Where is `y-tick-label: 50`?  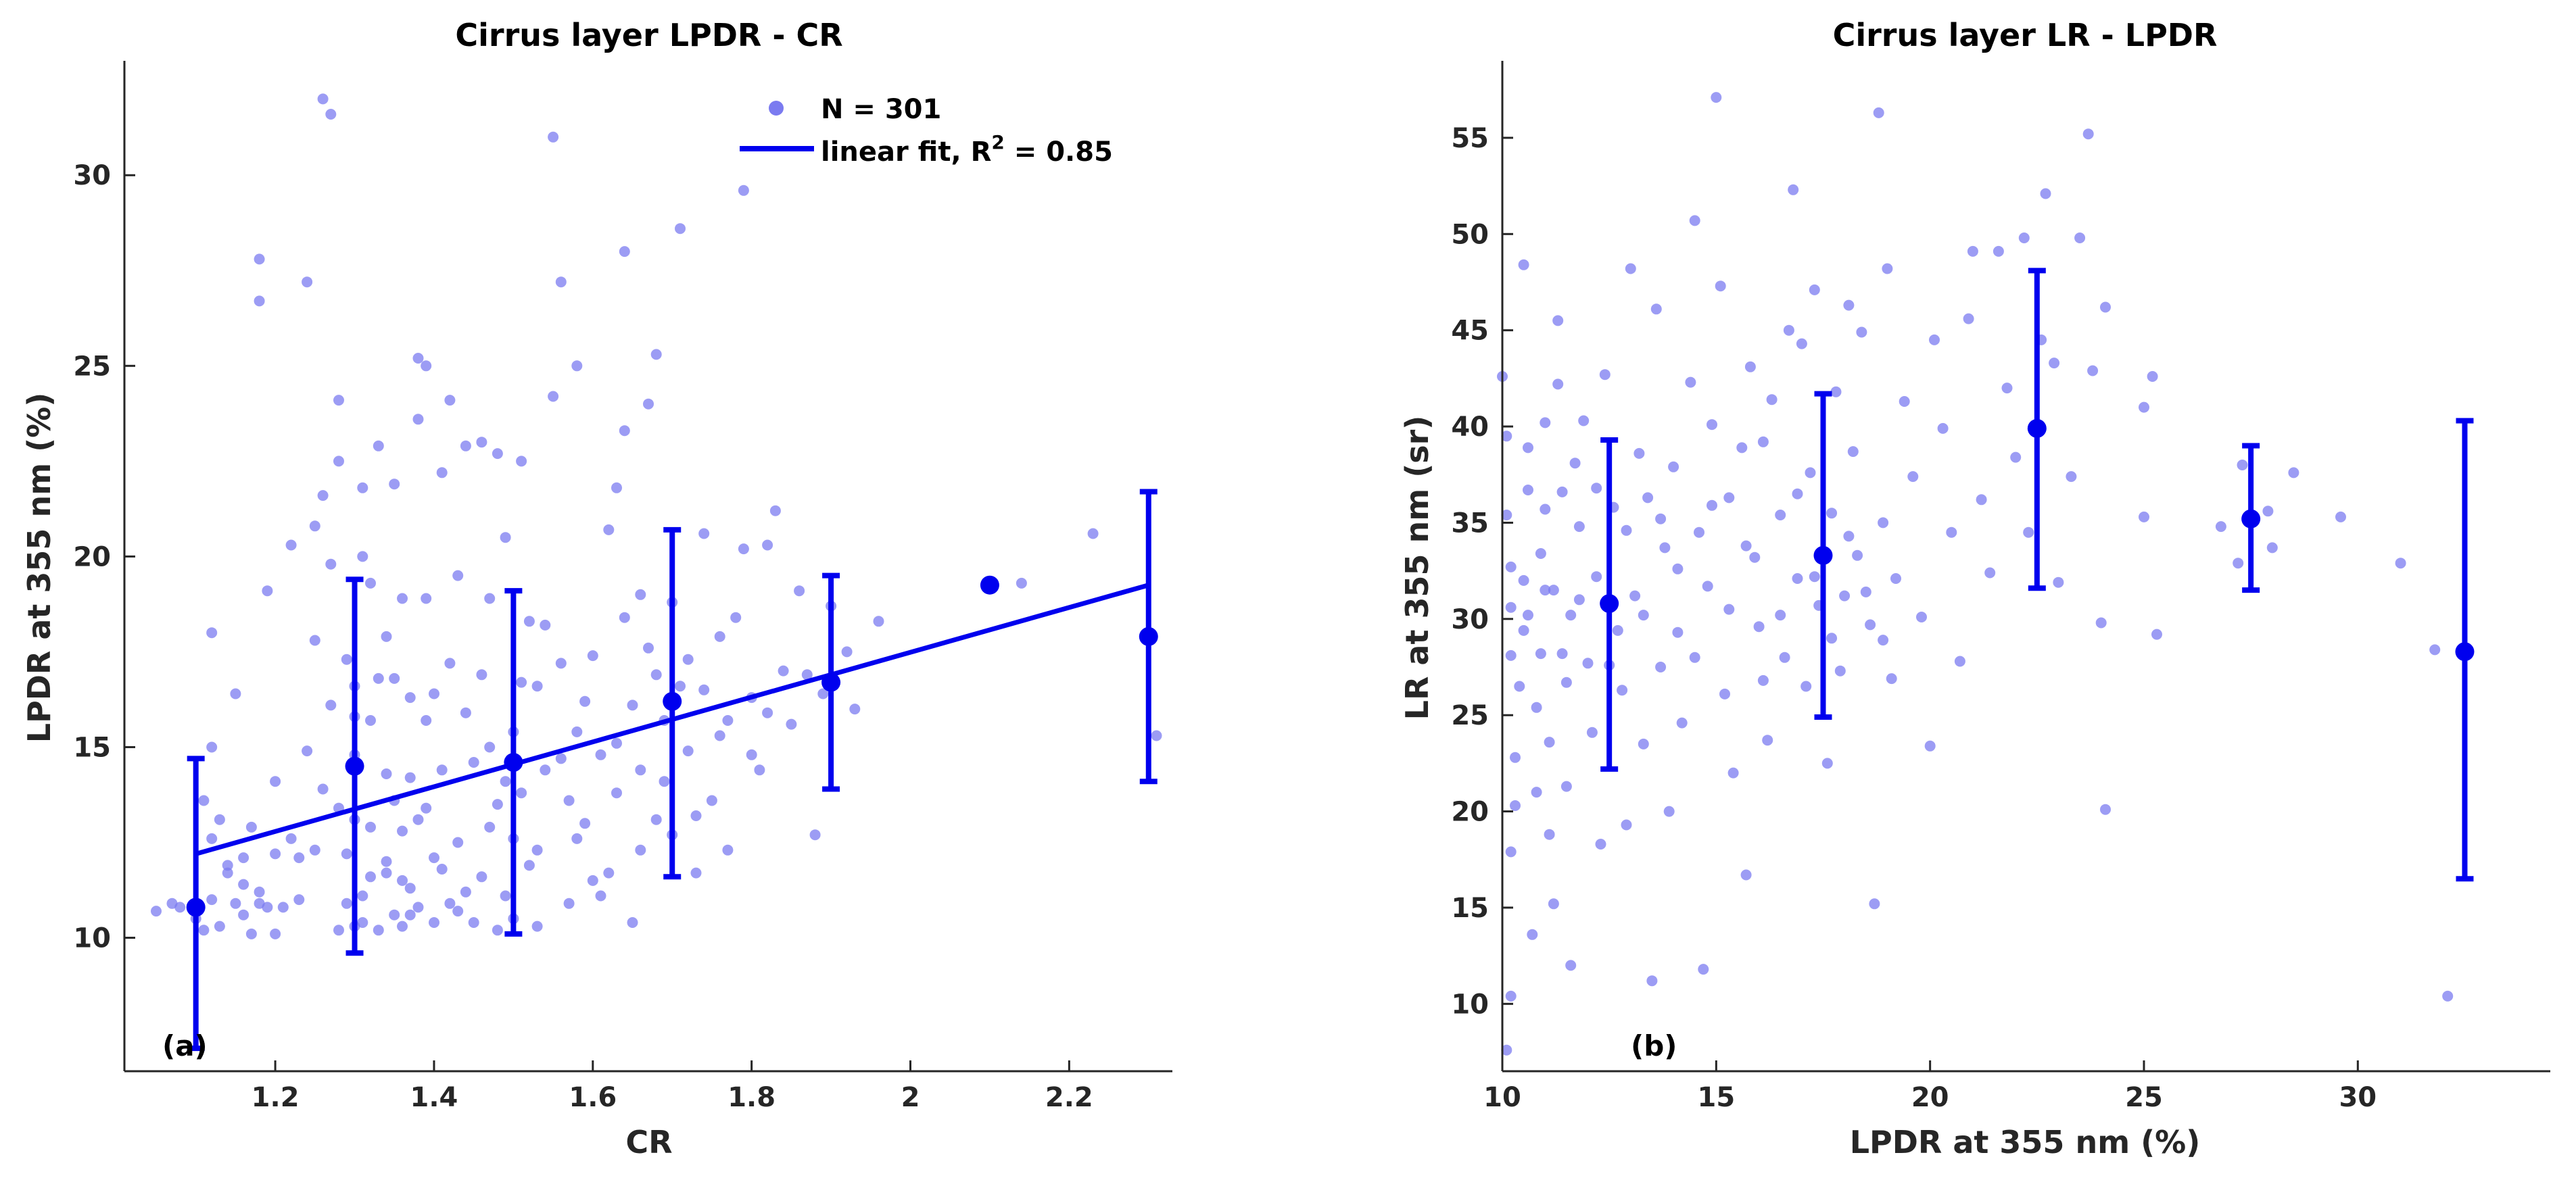 y-tick-label: 50 is located at coordinates (1470, 235).